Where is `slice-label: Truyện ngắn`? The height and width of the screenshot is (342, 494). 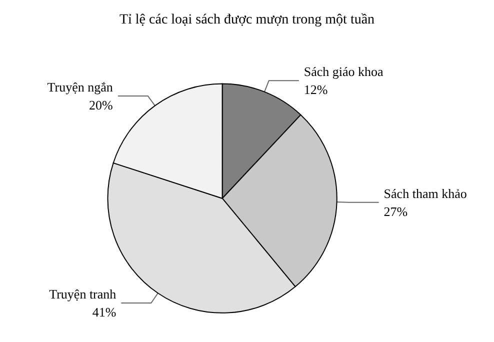 slice-label: Truyện ngắn is located at coordinates (80, 86).